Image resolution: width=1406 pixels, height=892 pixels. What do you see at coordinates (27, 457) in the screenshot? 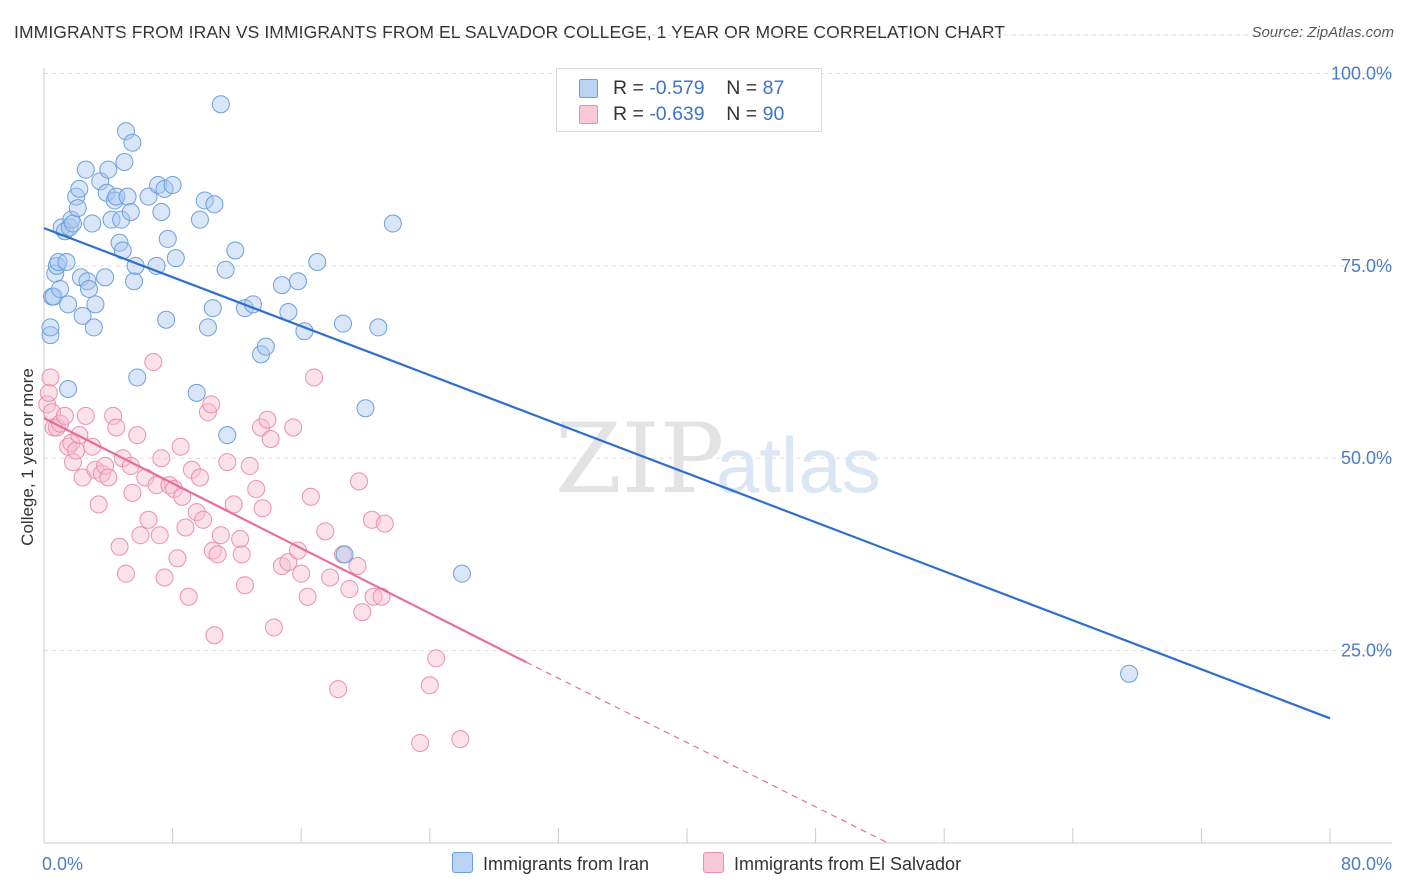
I see `y-axis-label: College, 1 year or more` at bounding box center [27, 457].